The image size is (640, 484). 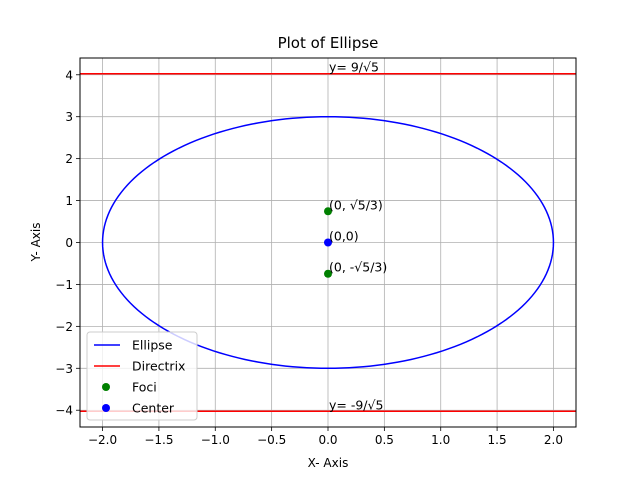 What do you see at coordinates (69, 201) in the screenshot?
I see `y-tick-label: 1` at bounding box center [69, 201].